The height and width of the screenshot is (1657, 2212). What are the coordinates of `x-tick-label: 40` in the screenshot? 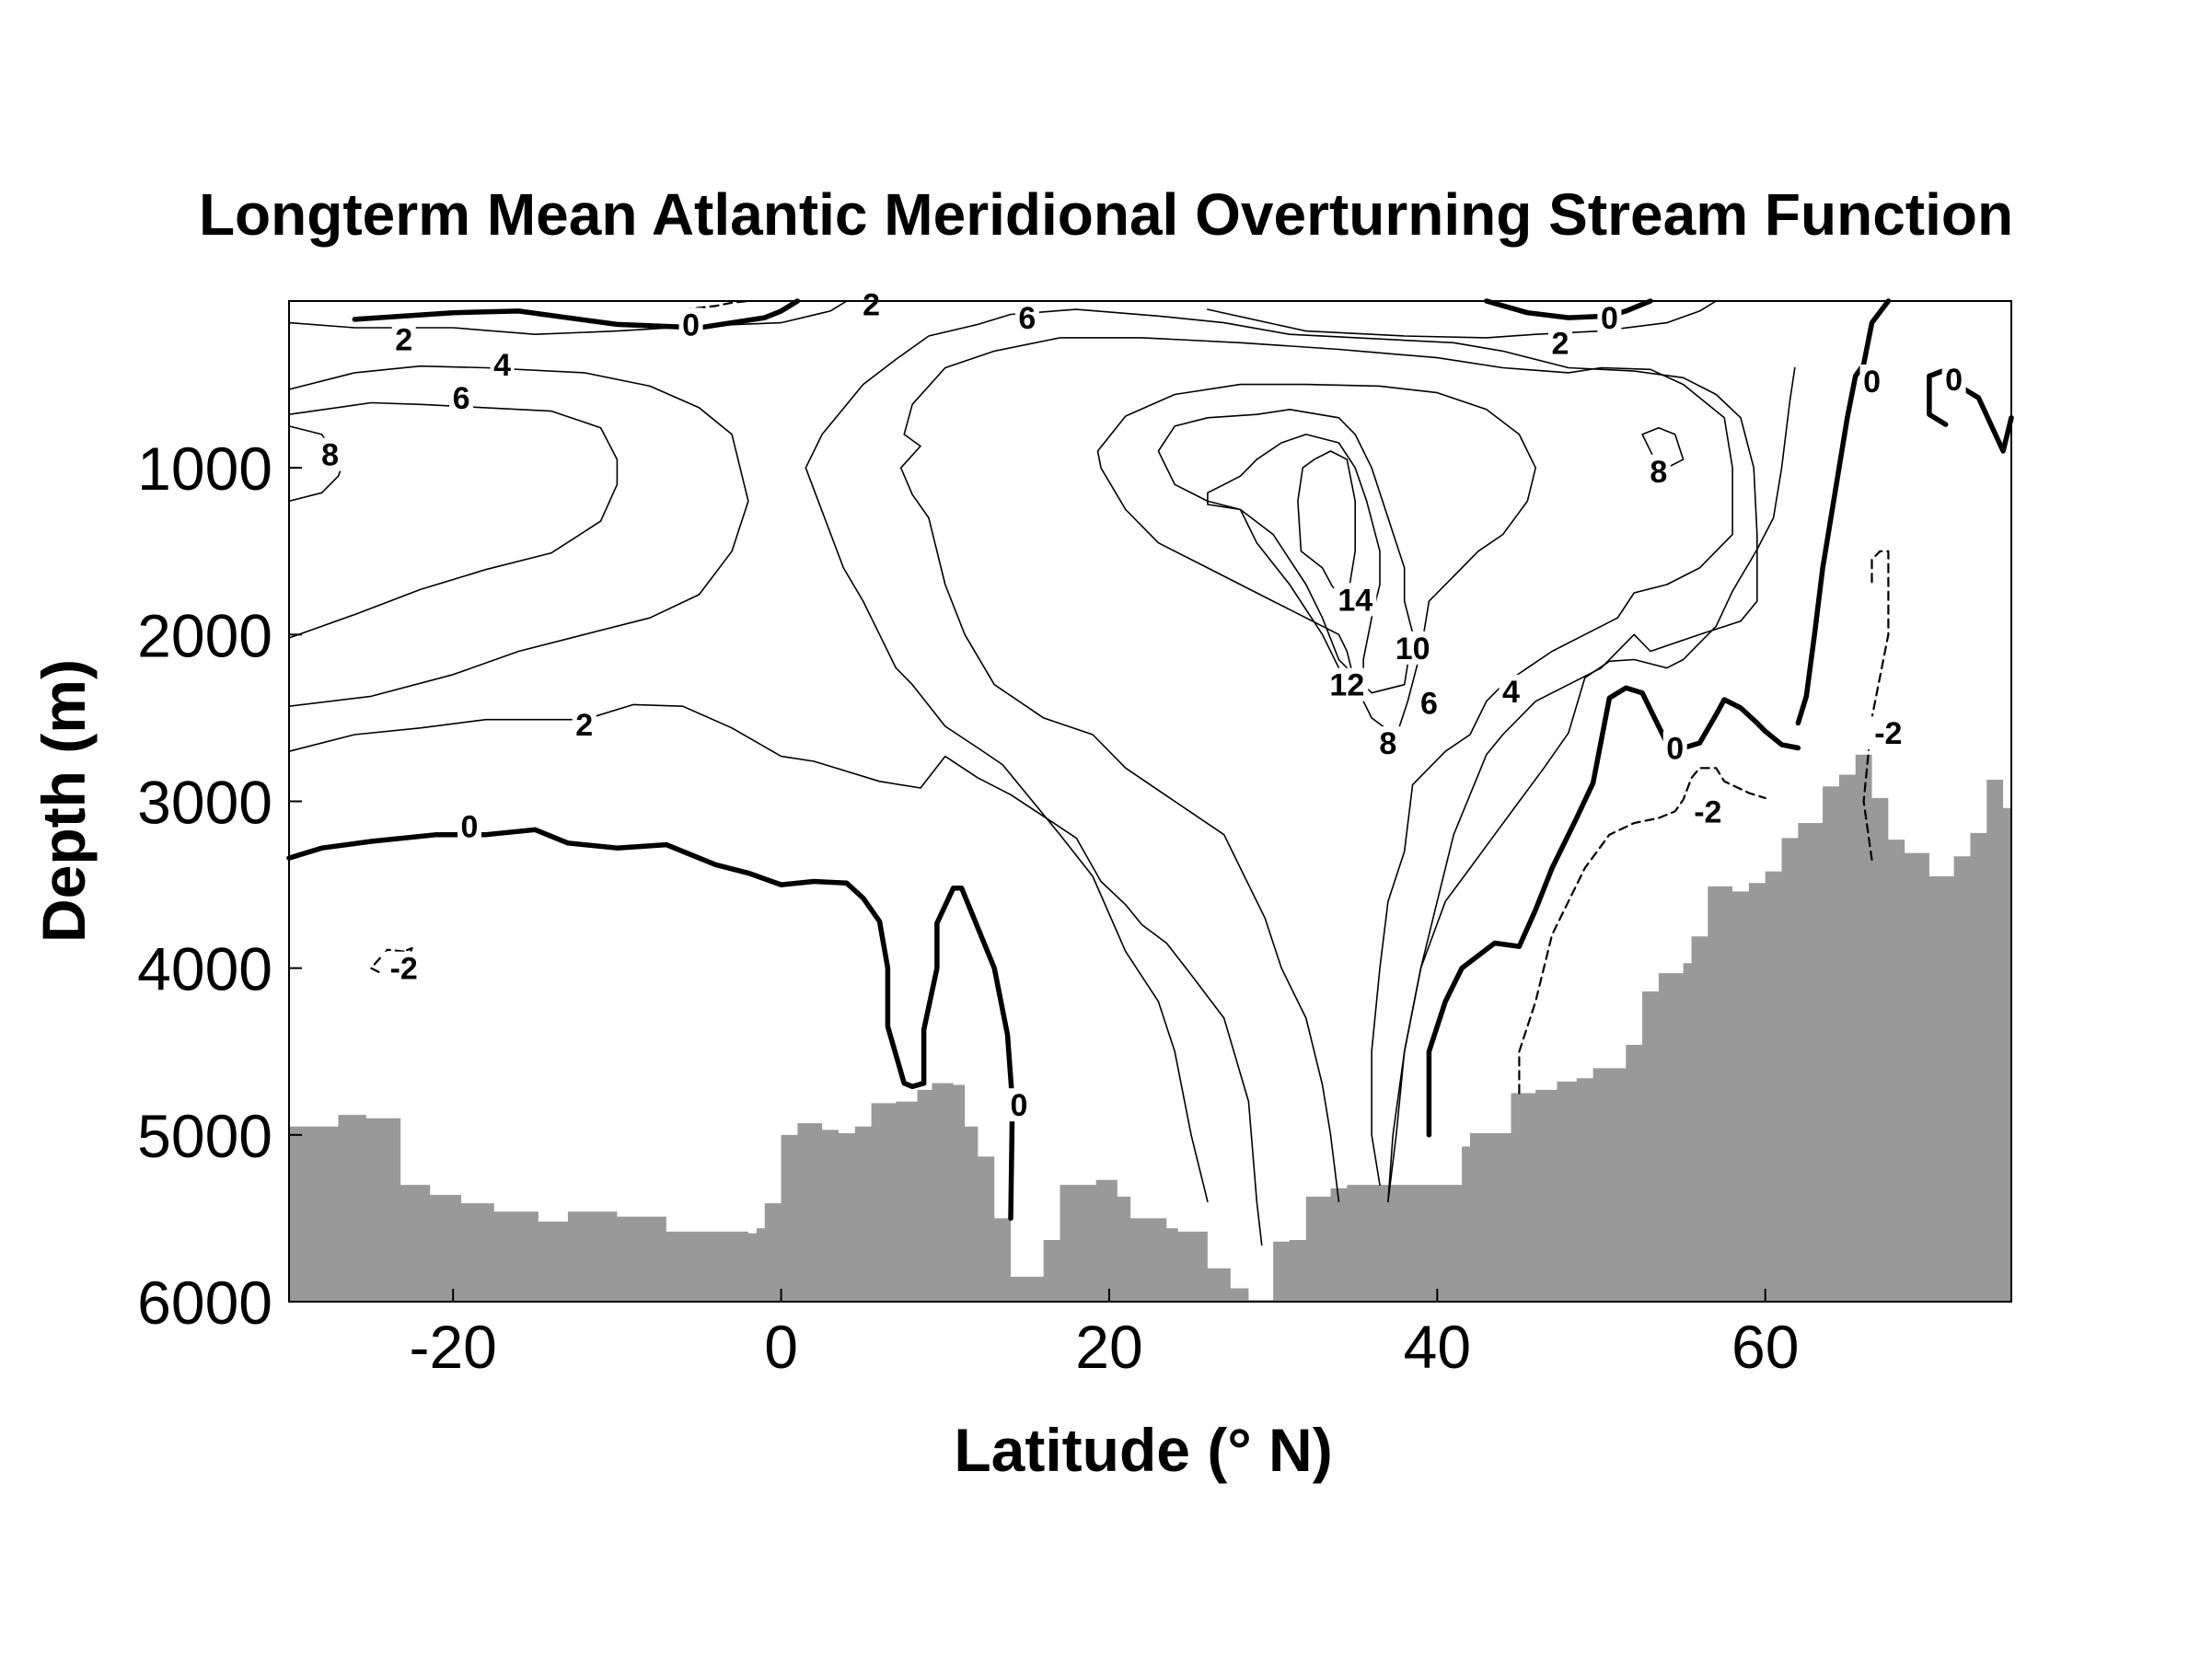 It's located at (1437, 1347).